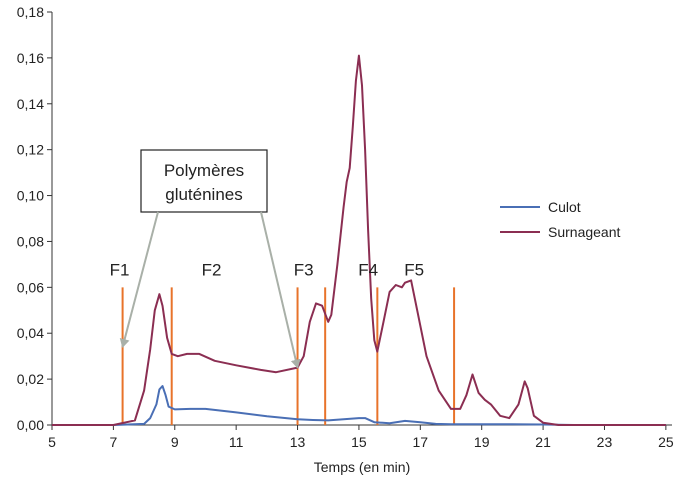  What do you see at coordinates (543, 442) in the screenshot?
I see `x-tick-label: 21` at bounding box center [543, 442].